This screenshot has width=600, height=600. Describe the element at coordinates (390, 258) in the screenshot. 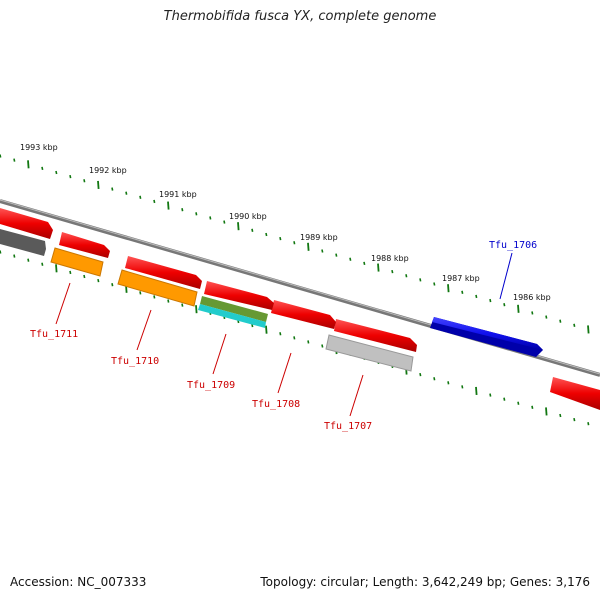

I see `tick-label-1988: 1988 kbp` at that location.